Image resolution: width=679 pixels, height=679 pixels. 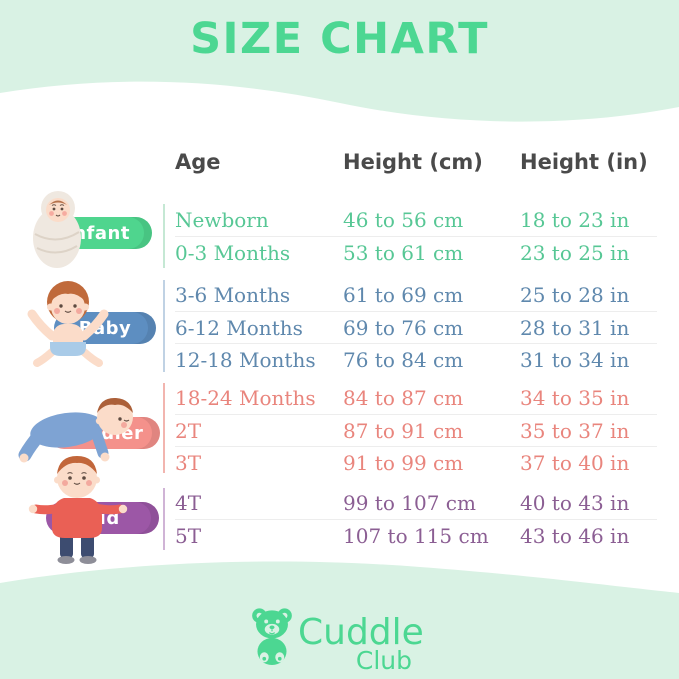 I want to click on age-cell: Newborn, so click(x=222, y=220).